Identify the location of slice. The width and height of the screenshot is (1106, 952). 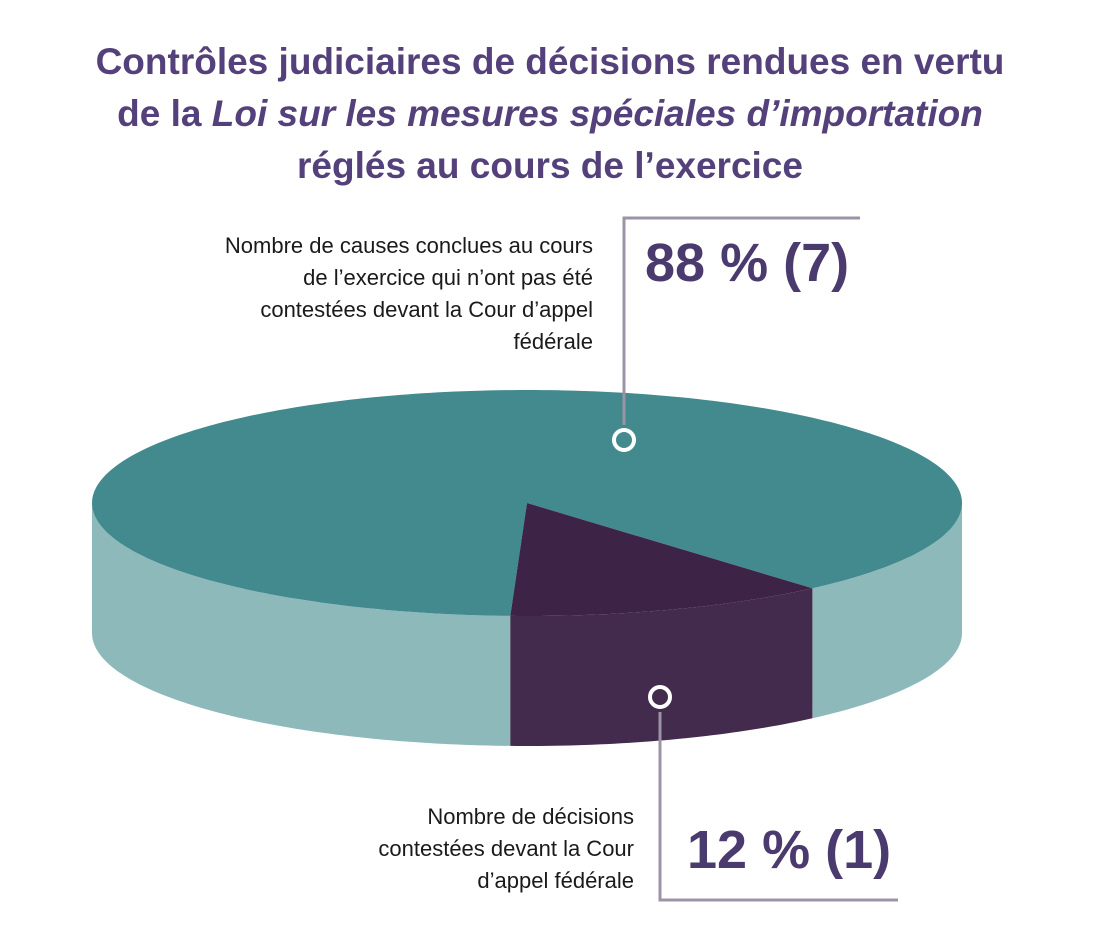
(661, 559).